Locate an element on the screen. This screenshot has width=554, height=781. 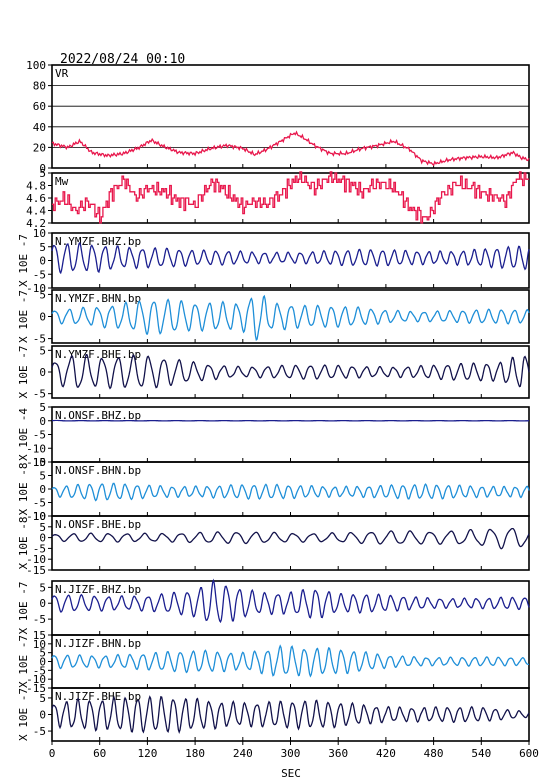
panel-label: N.JIZF.BHZ.bp is located at coordinates (98, 589).